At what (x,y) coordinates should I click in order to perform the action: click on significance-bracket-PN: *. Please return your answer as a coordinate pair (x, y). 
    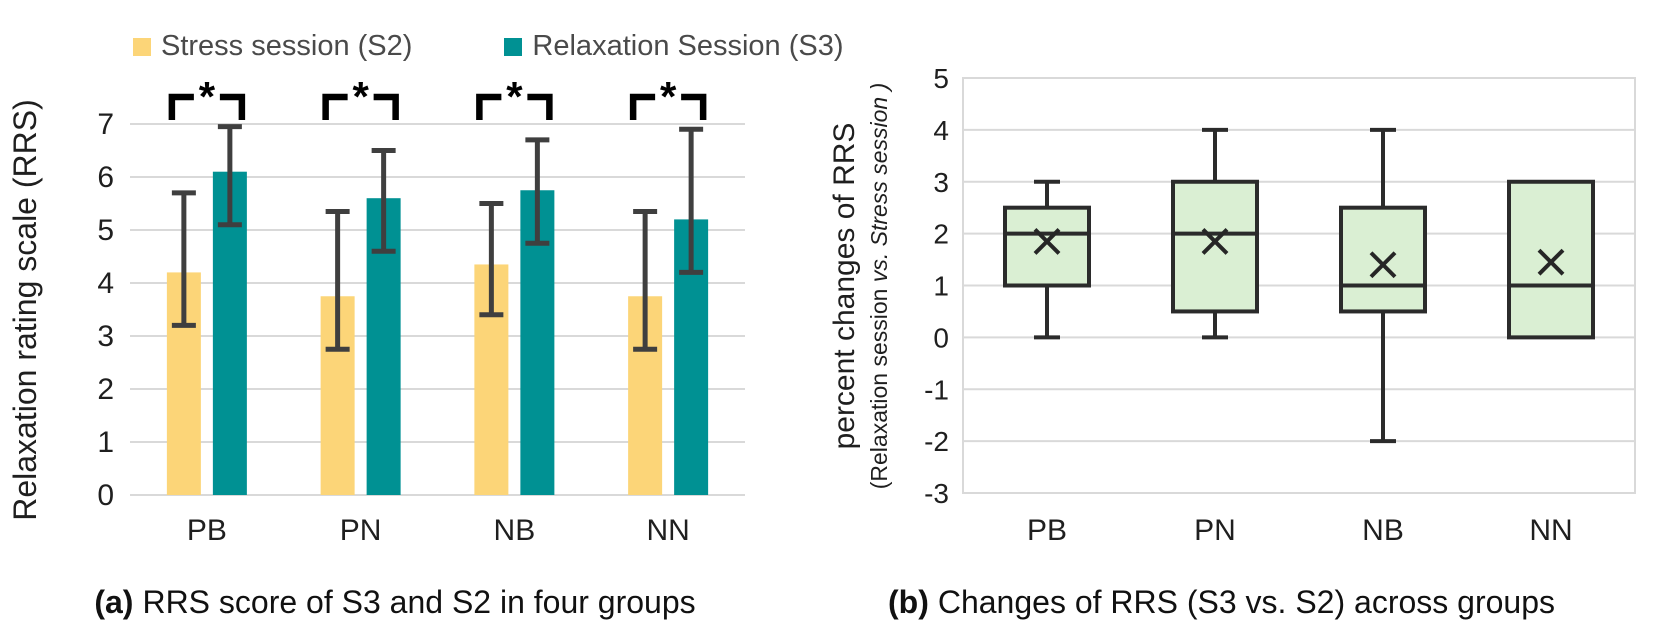
    Looking at the image, I should click on (360, 96).